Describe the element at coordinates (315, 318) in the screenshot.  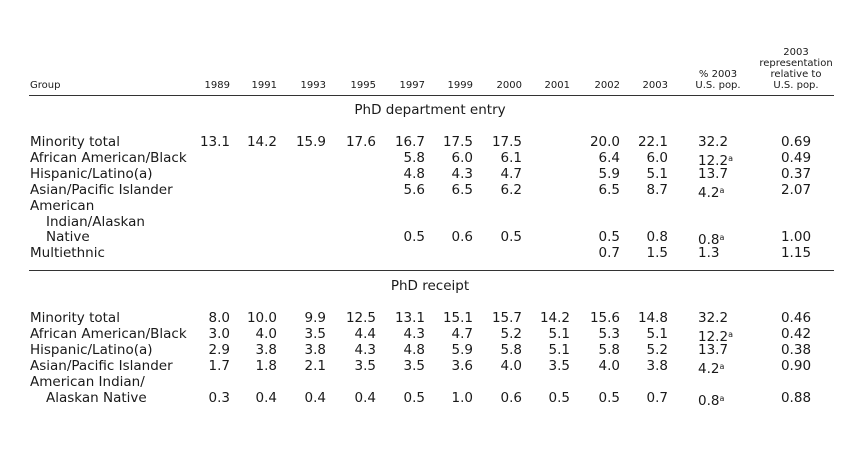
I see `table-cell: 9.9` at that location.